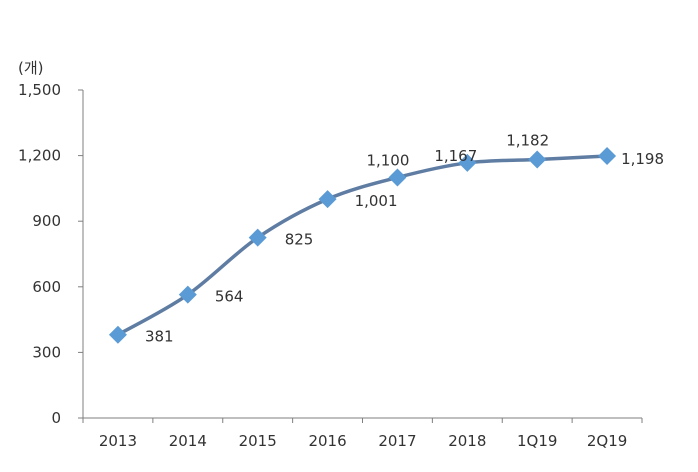 The height and width of the screenshot is (472, 698). Describe the element at coordinates (327, 441) in the screenshot. I see `x-tick-label: 2016` at that location.